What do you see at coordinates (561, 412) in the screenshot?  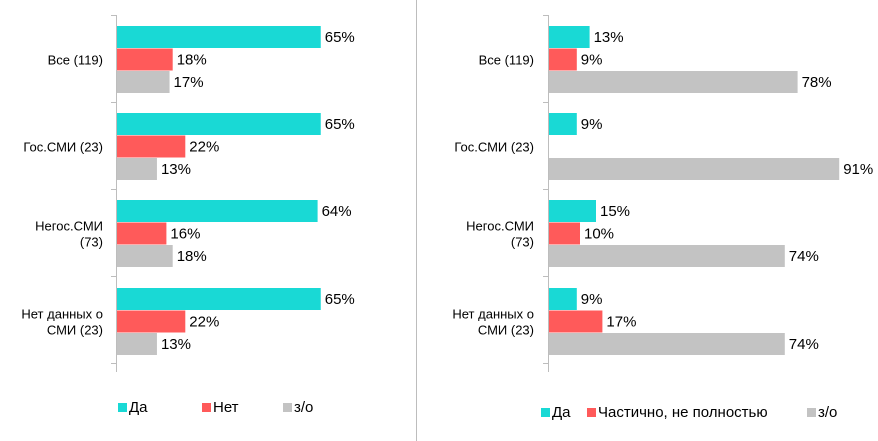 I see `legend-label-2-1: Да` at bounding box center [561, 412].